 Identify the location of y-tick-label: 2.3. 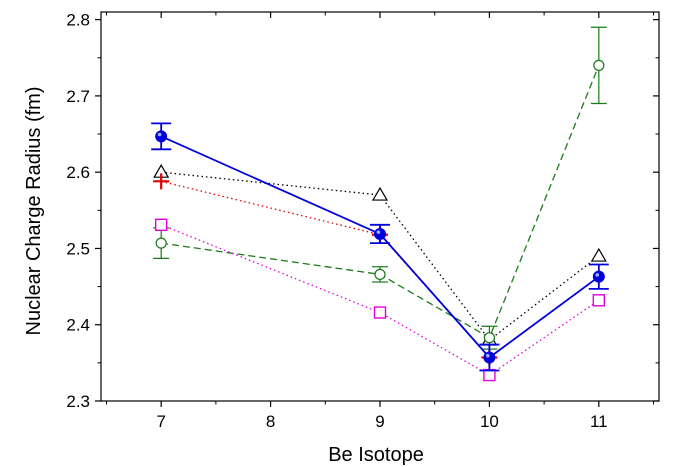
(78, 401).